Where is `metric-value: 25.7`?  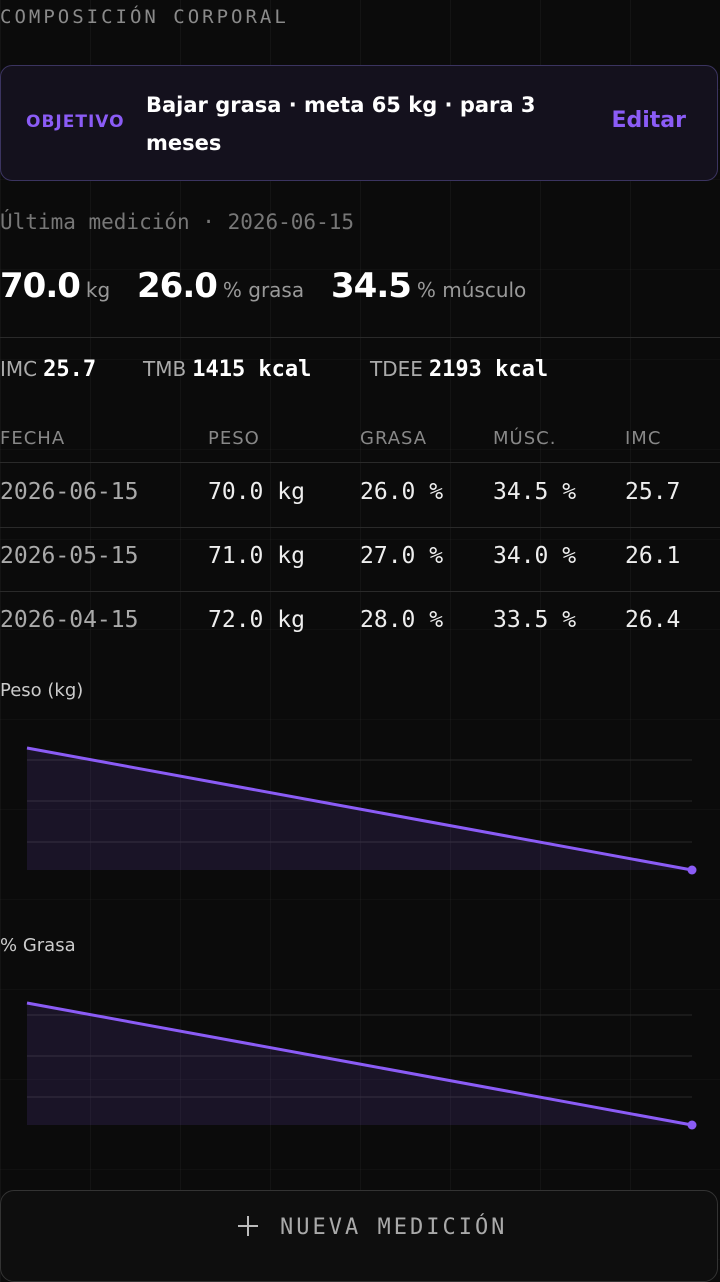 metric-value: 25.7 is located at coordinates (70, 369).